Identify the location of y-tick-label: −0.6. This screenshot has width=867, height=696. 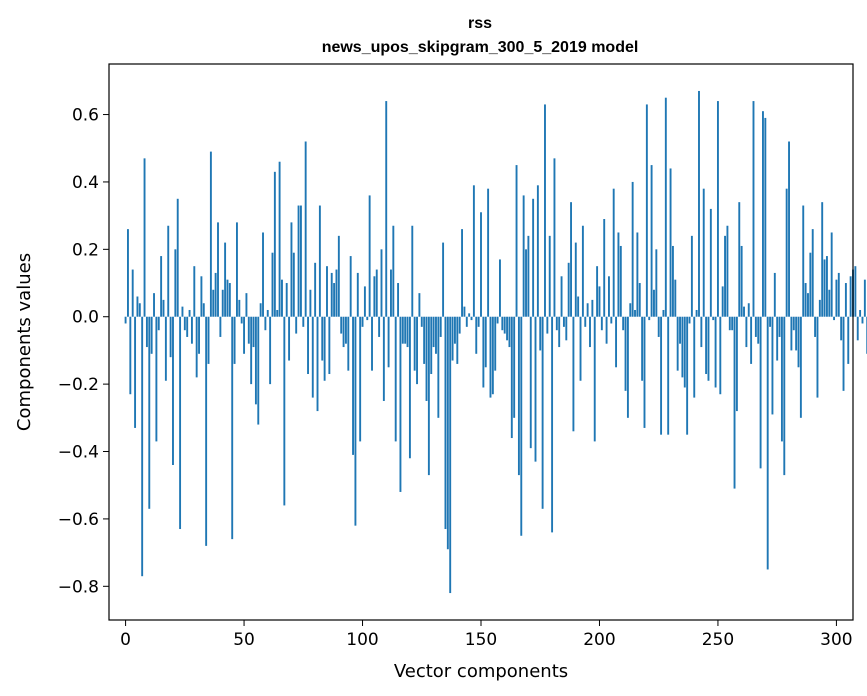
(78, 520).